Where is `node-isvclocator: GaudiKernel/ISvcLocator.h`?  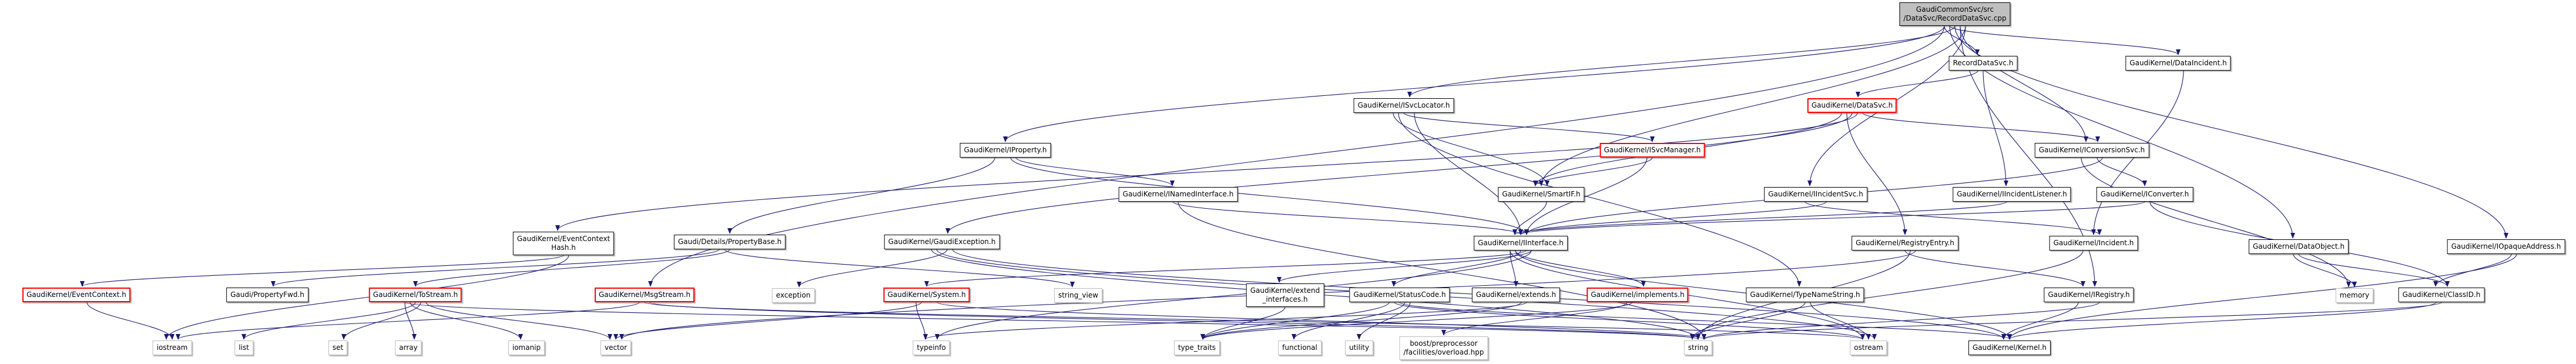 node-isvclocator: GaudiKernel/ISvcLocator.h is located at coordinates (1403, 106).